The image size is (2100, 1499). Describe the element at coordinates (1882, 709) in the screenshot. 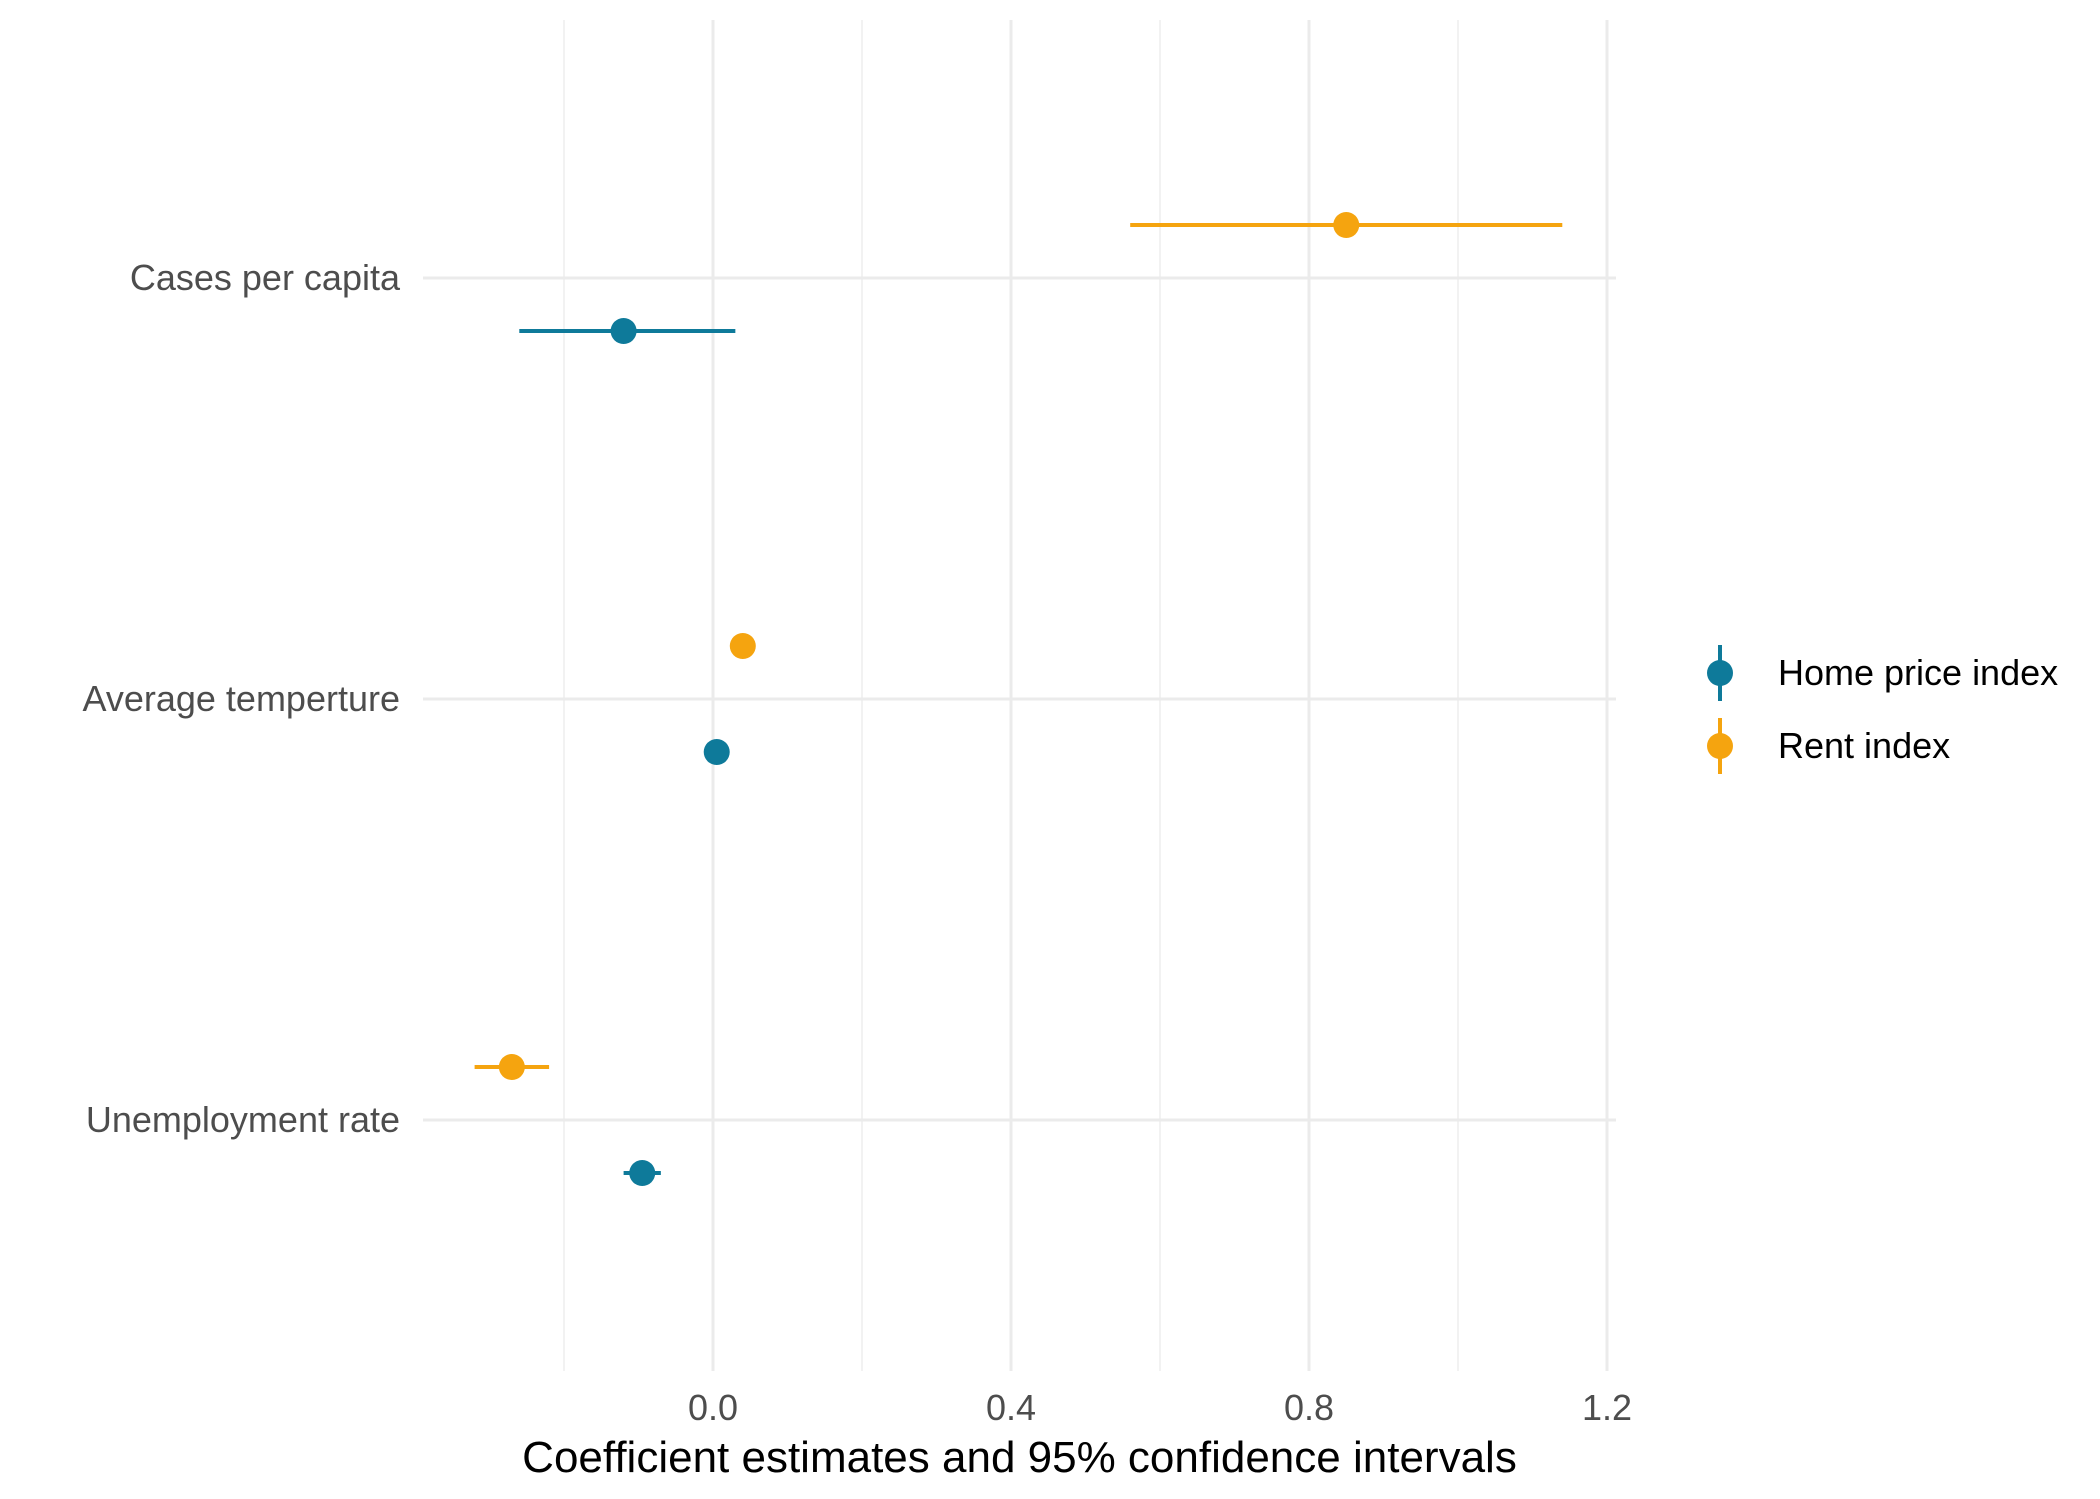

I see `legend: Home price index Rent index` at that location.